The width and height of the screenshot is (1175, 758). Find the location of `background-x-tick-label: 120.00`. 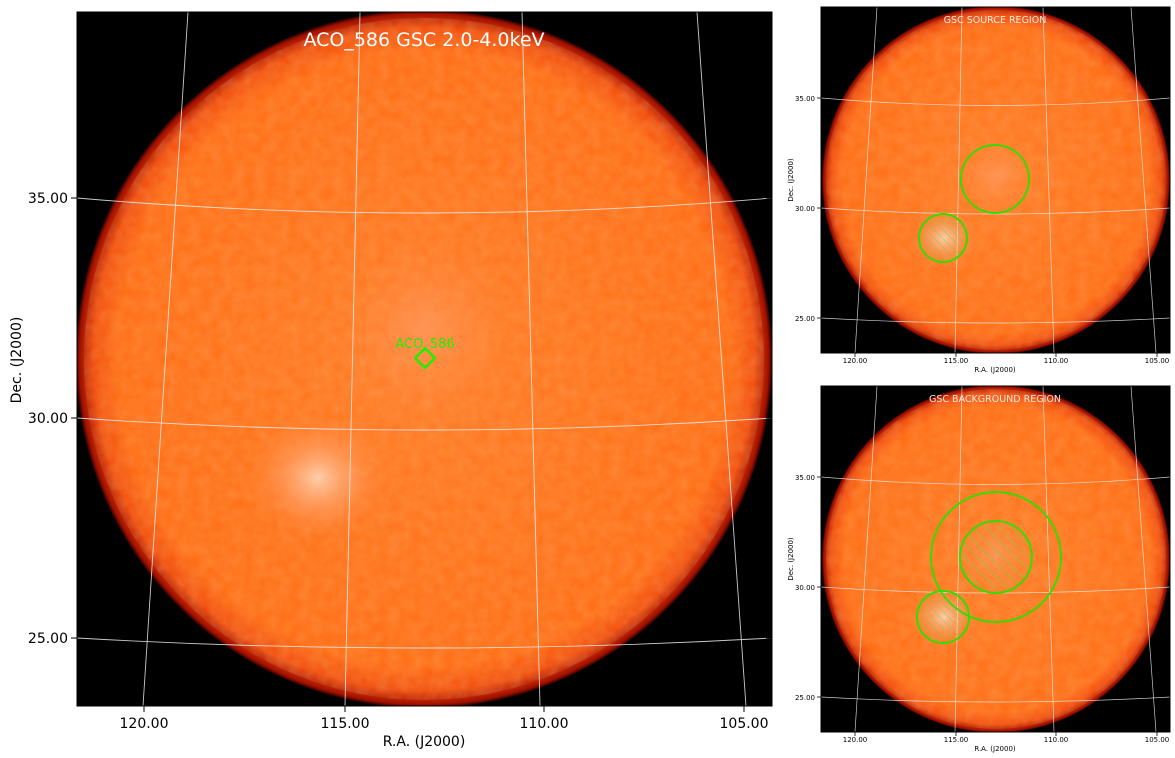

background-x-tick-label: 120.00 is located at coordinates (855, 740).